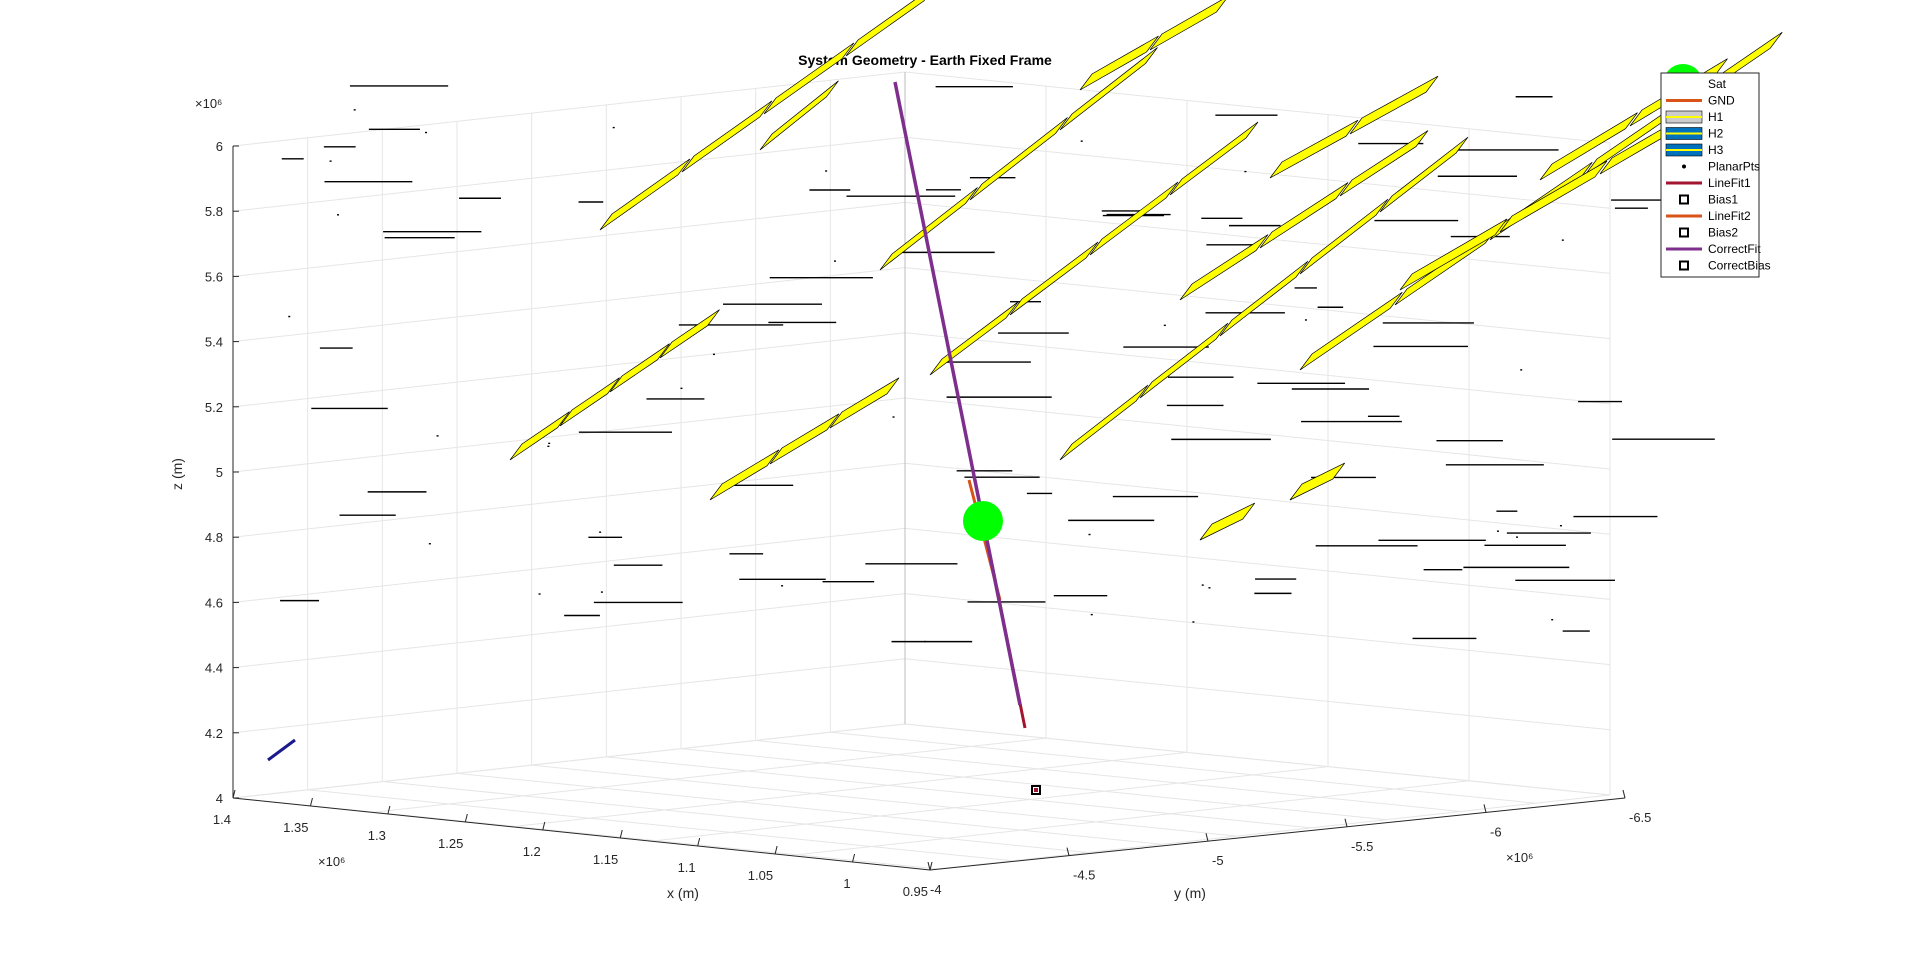  I want to click on legend-label: CorrectBias, so click(1739, 266).